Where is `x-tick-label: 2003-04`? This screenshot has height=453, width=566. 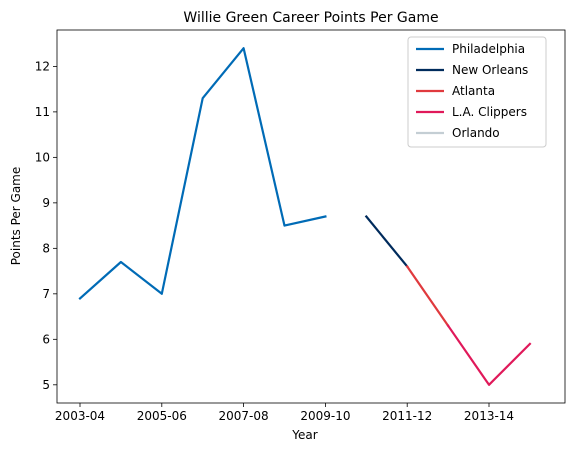 x-tick-label: 2003-04 is located at coordinates (80, 416).